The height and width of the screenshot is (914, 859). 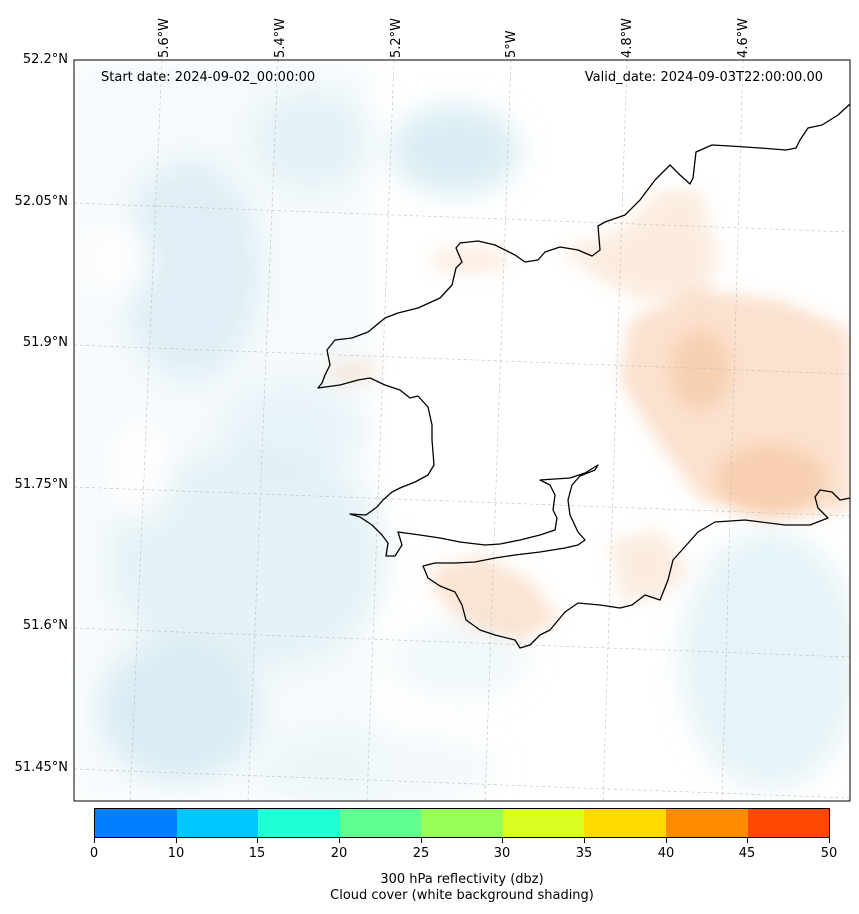 What do you see at coordinates (41, 484) in the screenshot?
I see `latitude-label: 51.75°N` at bounding box center [41, 484].